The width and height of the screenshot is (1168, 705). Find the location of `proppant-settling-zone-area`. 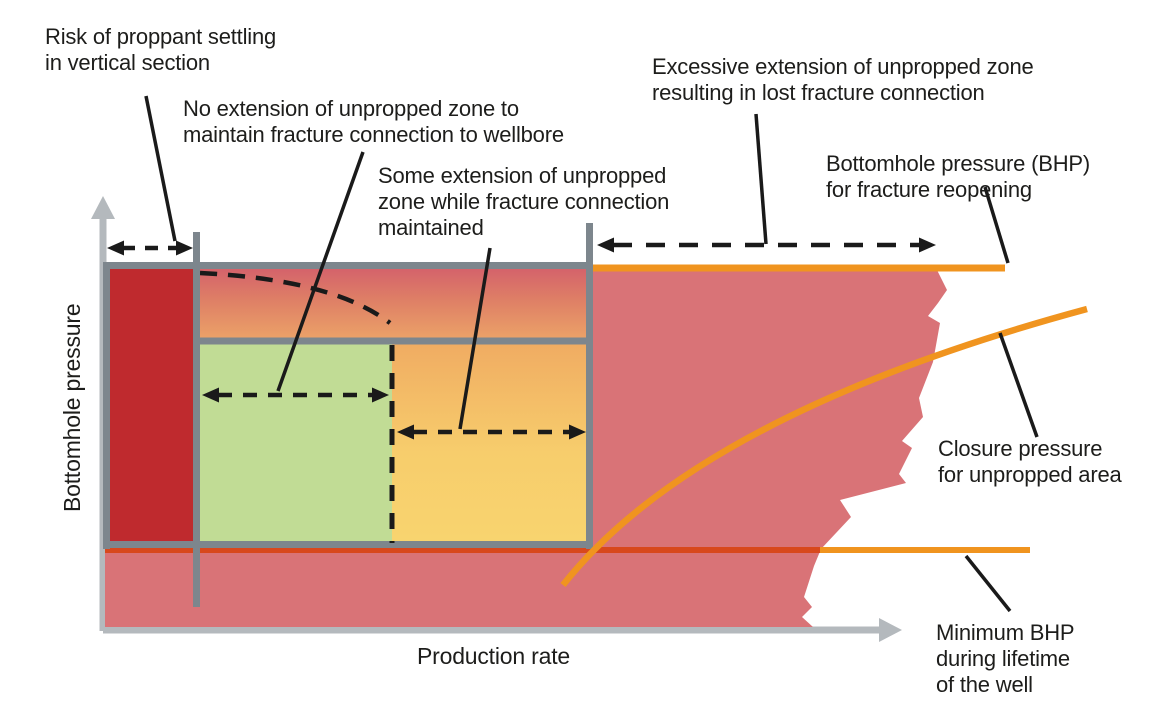

proppant-settling-zone-area is located at coordinates (151, 405).